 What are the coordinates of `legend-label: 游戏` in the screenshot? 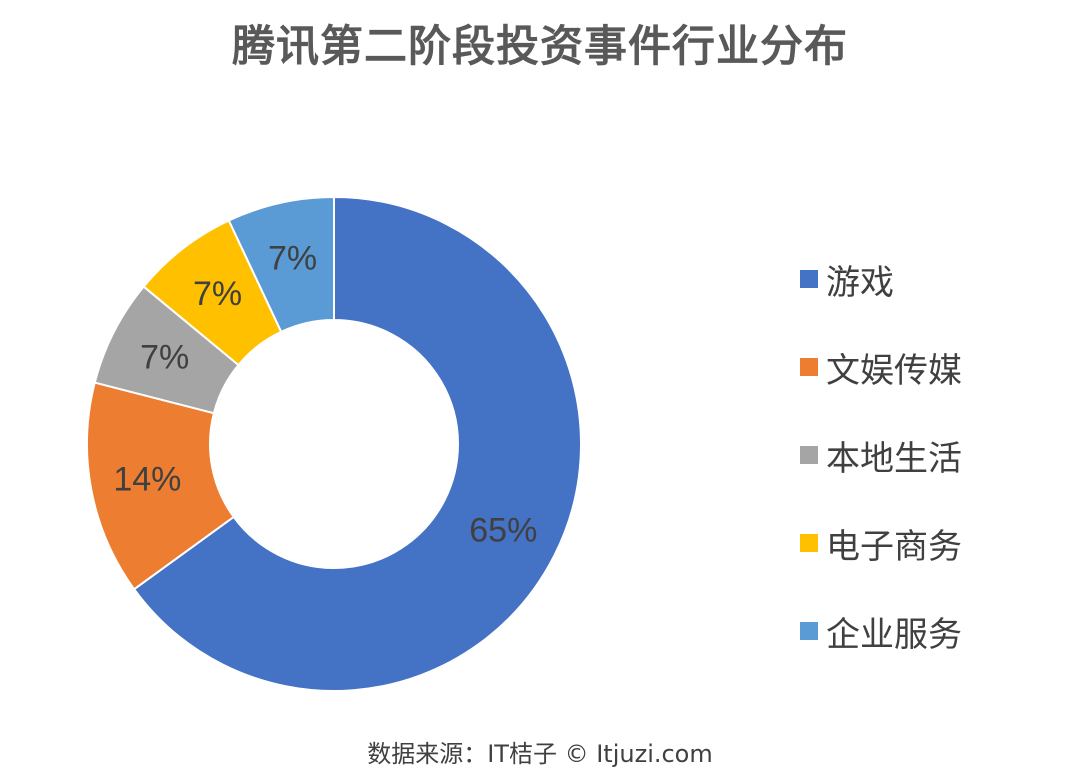 It's located at (860, 282).